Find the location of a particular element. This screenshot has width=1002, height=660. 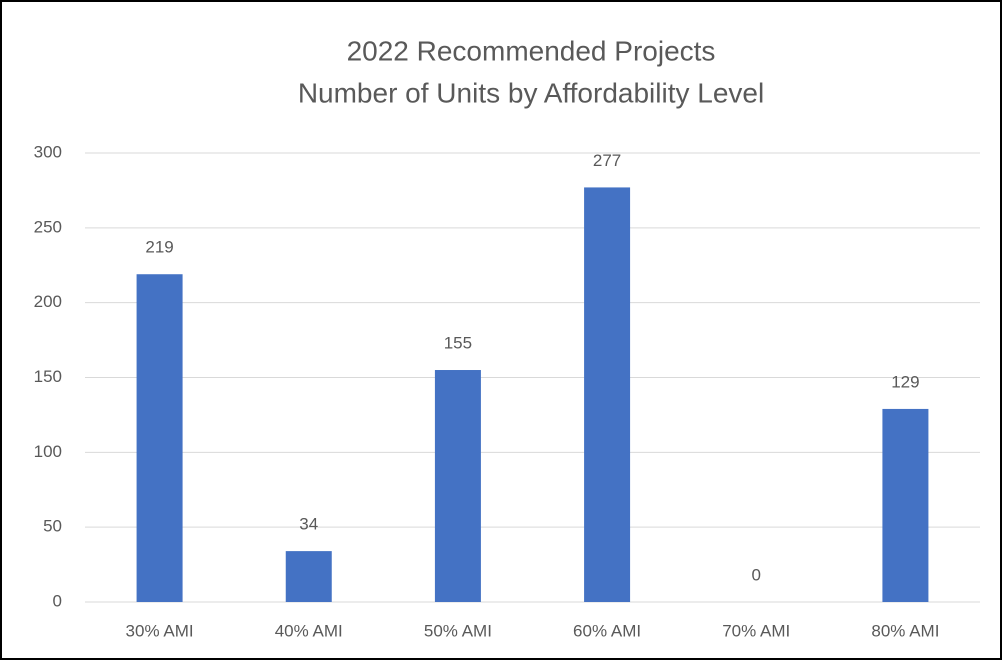

data-label: 219 is located at coordinates (159, 247).